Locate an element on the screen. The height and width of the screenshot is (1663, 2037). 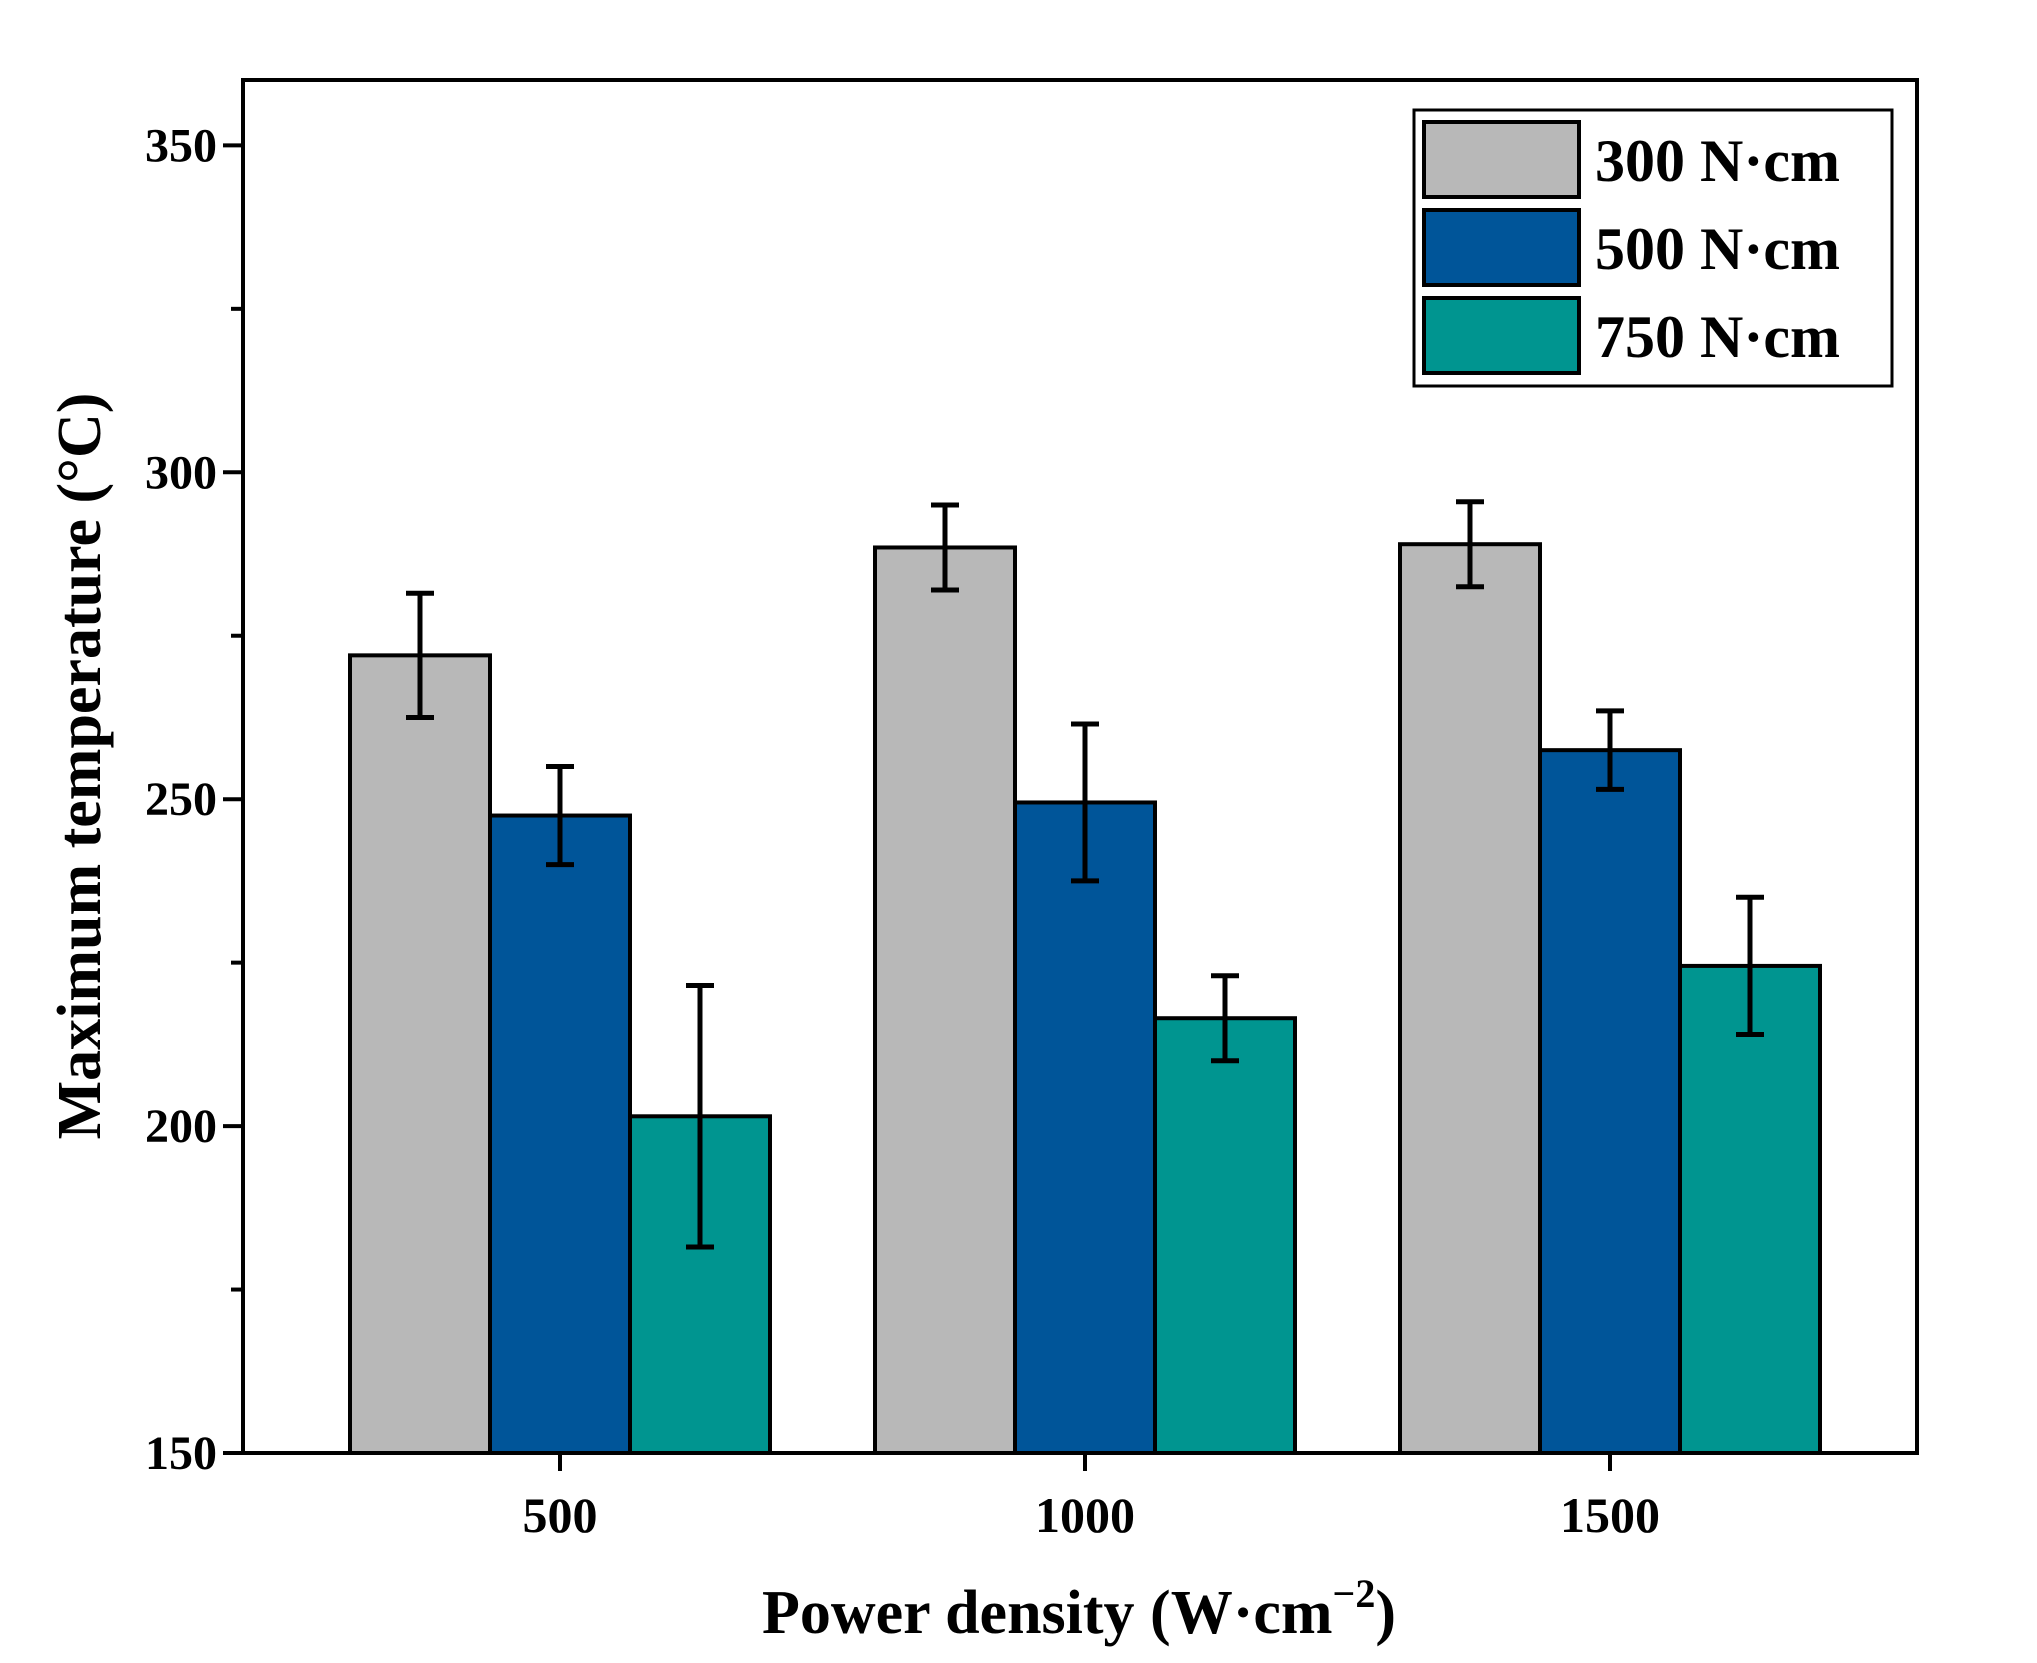
legend-label-500: 500 N·cm is located at coordinates (1717, 249).